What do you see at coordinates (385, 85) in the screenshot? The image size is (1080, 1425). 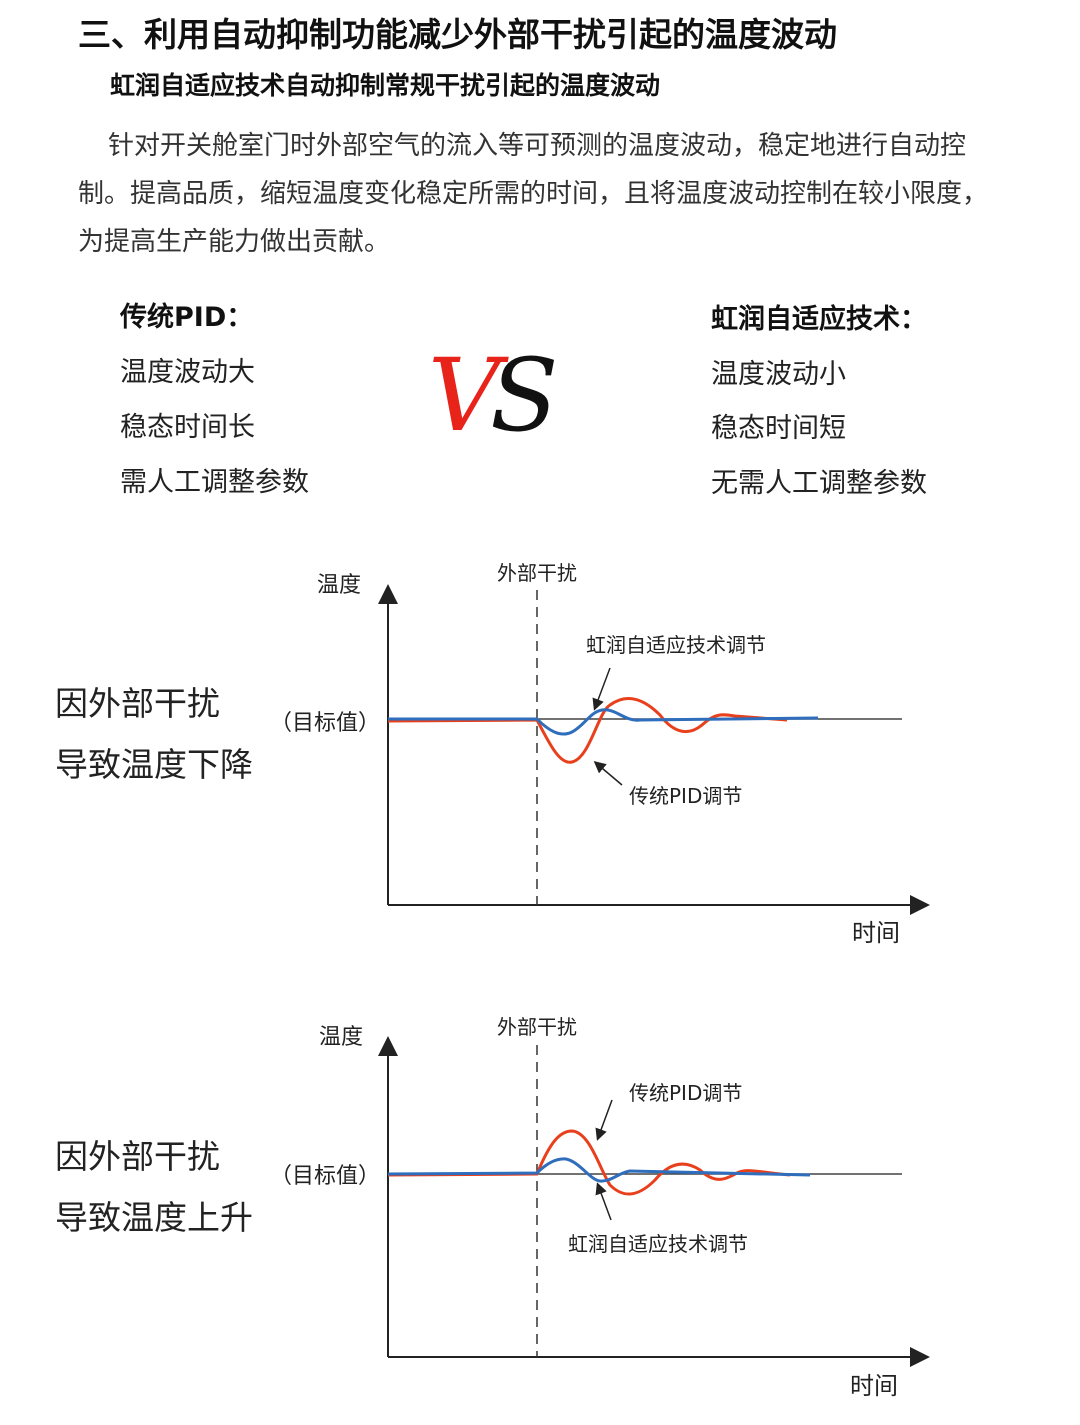 I see `section-subheading: 虹润自适应技术自动抑制常规干扰引起的温度波动` at bounding box center [385, 85].